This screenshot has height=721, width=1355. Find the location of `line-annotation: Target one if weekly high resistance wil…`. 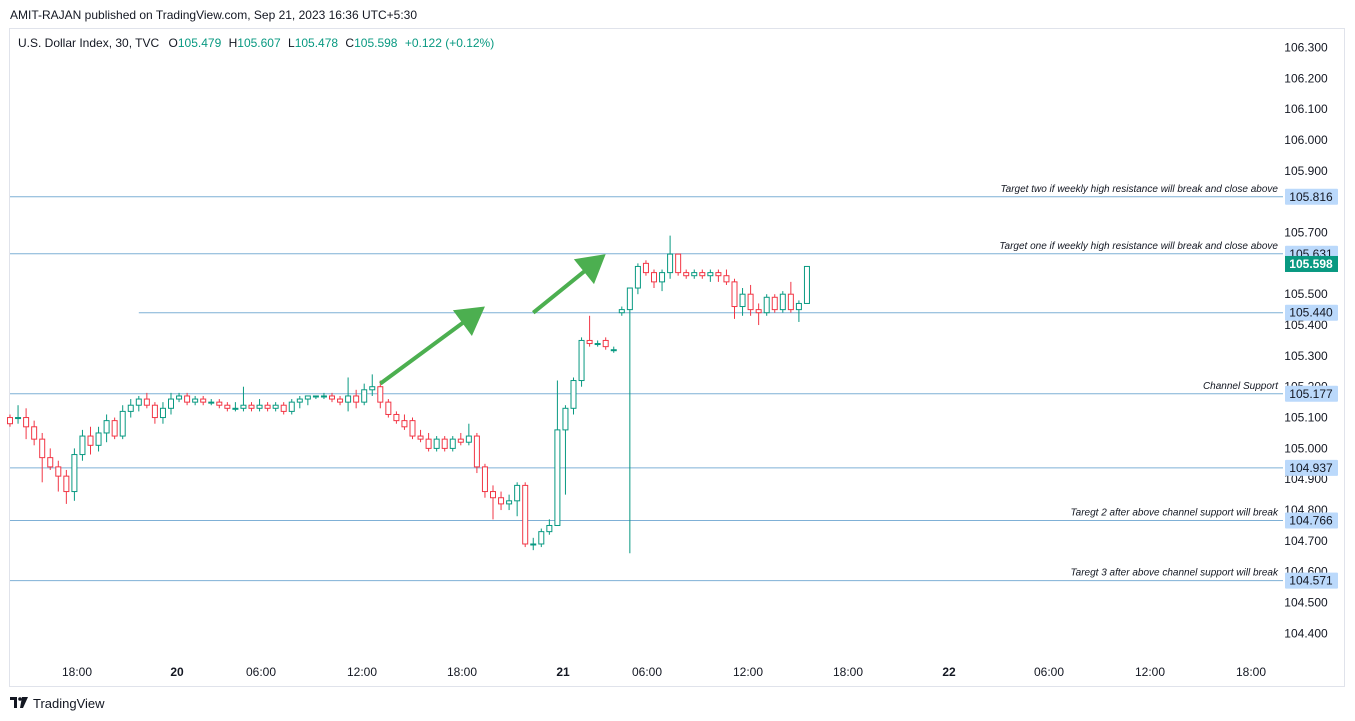

line-annotation: Target one if weekly high resistance wil… is located at coordinates (1138, 246).